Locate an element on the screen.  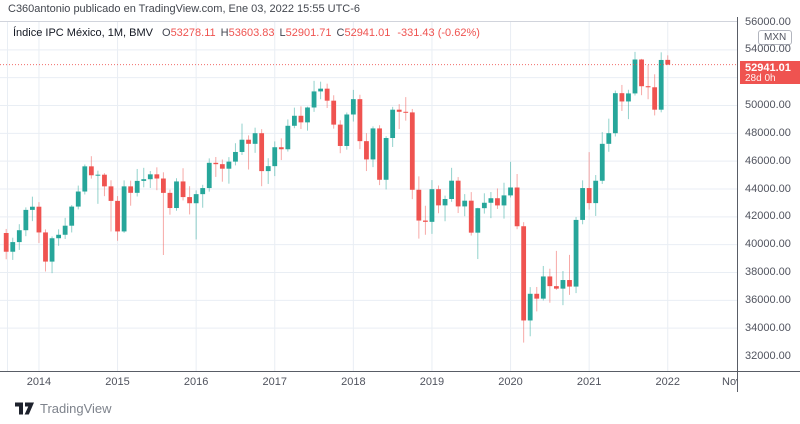
price-tick: 34000.00 is located at coordinates (768, 327).